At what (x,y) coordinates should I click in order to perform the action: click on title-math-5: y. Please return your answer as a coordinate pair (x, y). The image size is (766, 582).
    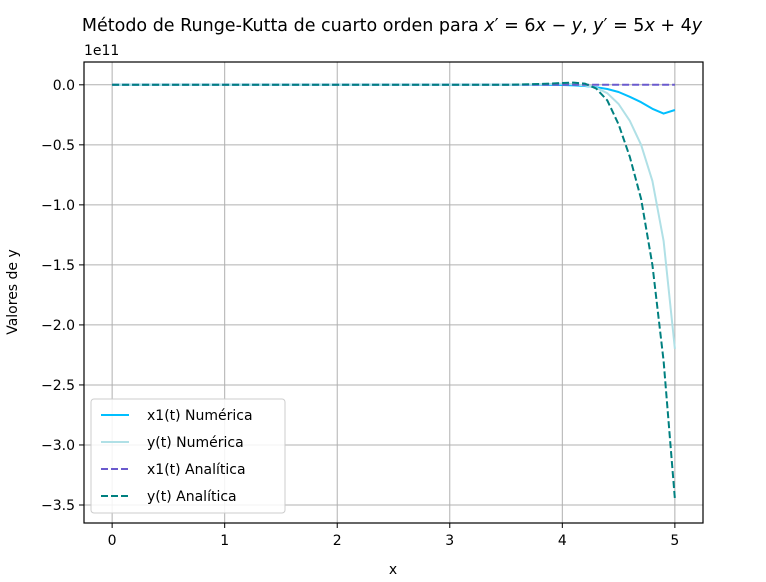
    Looking at the image, I should click on (577, 26).